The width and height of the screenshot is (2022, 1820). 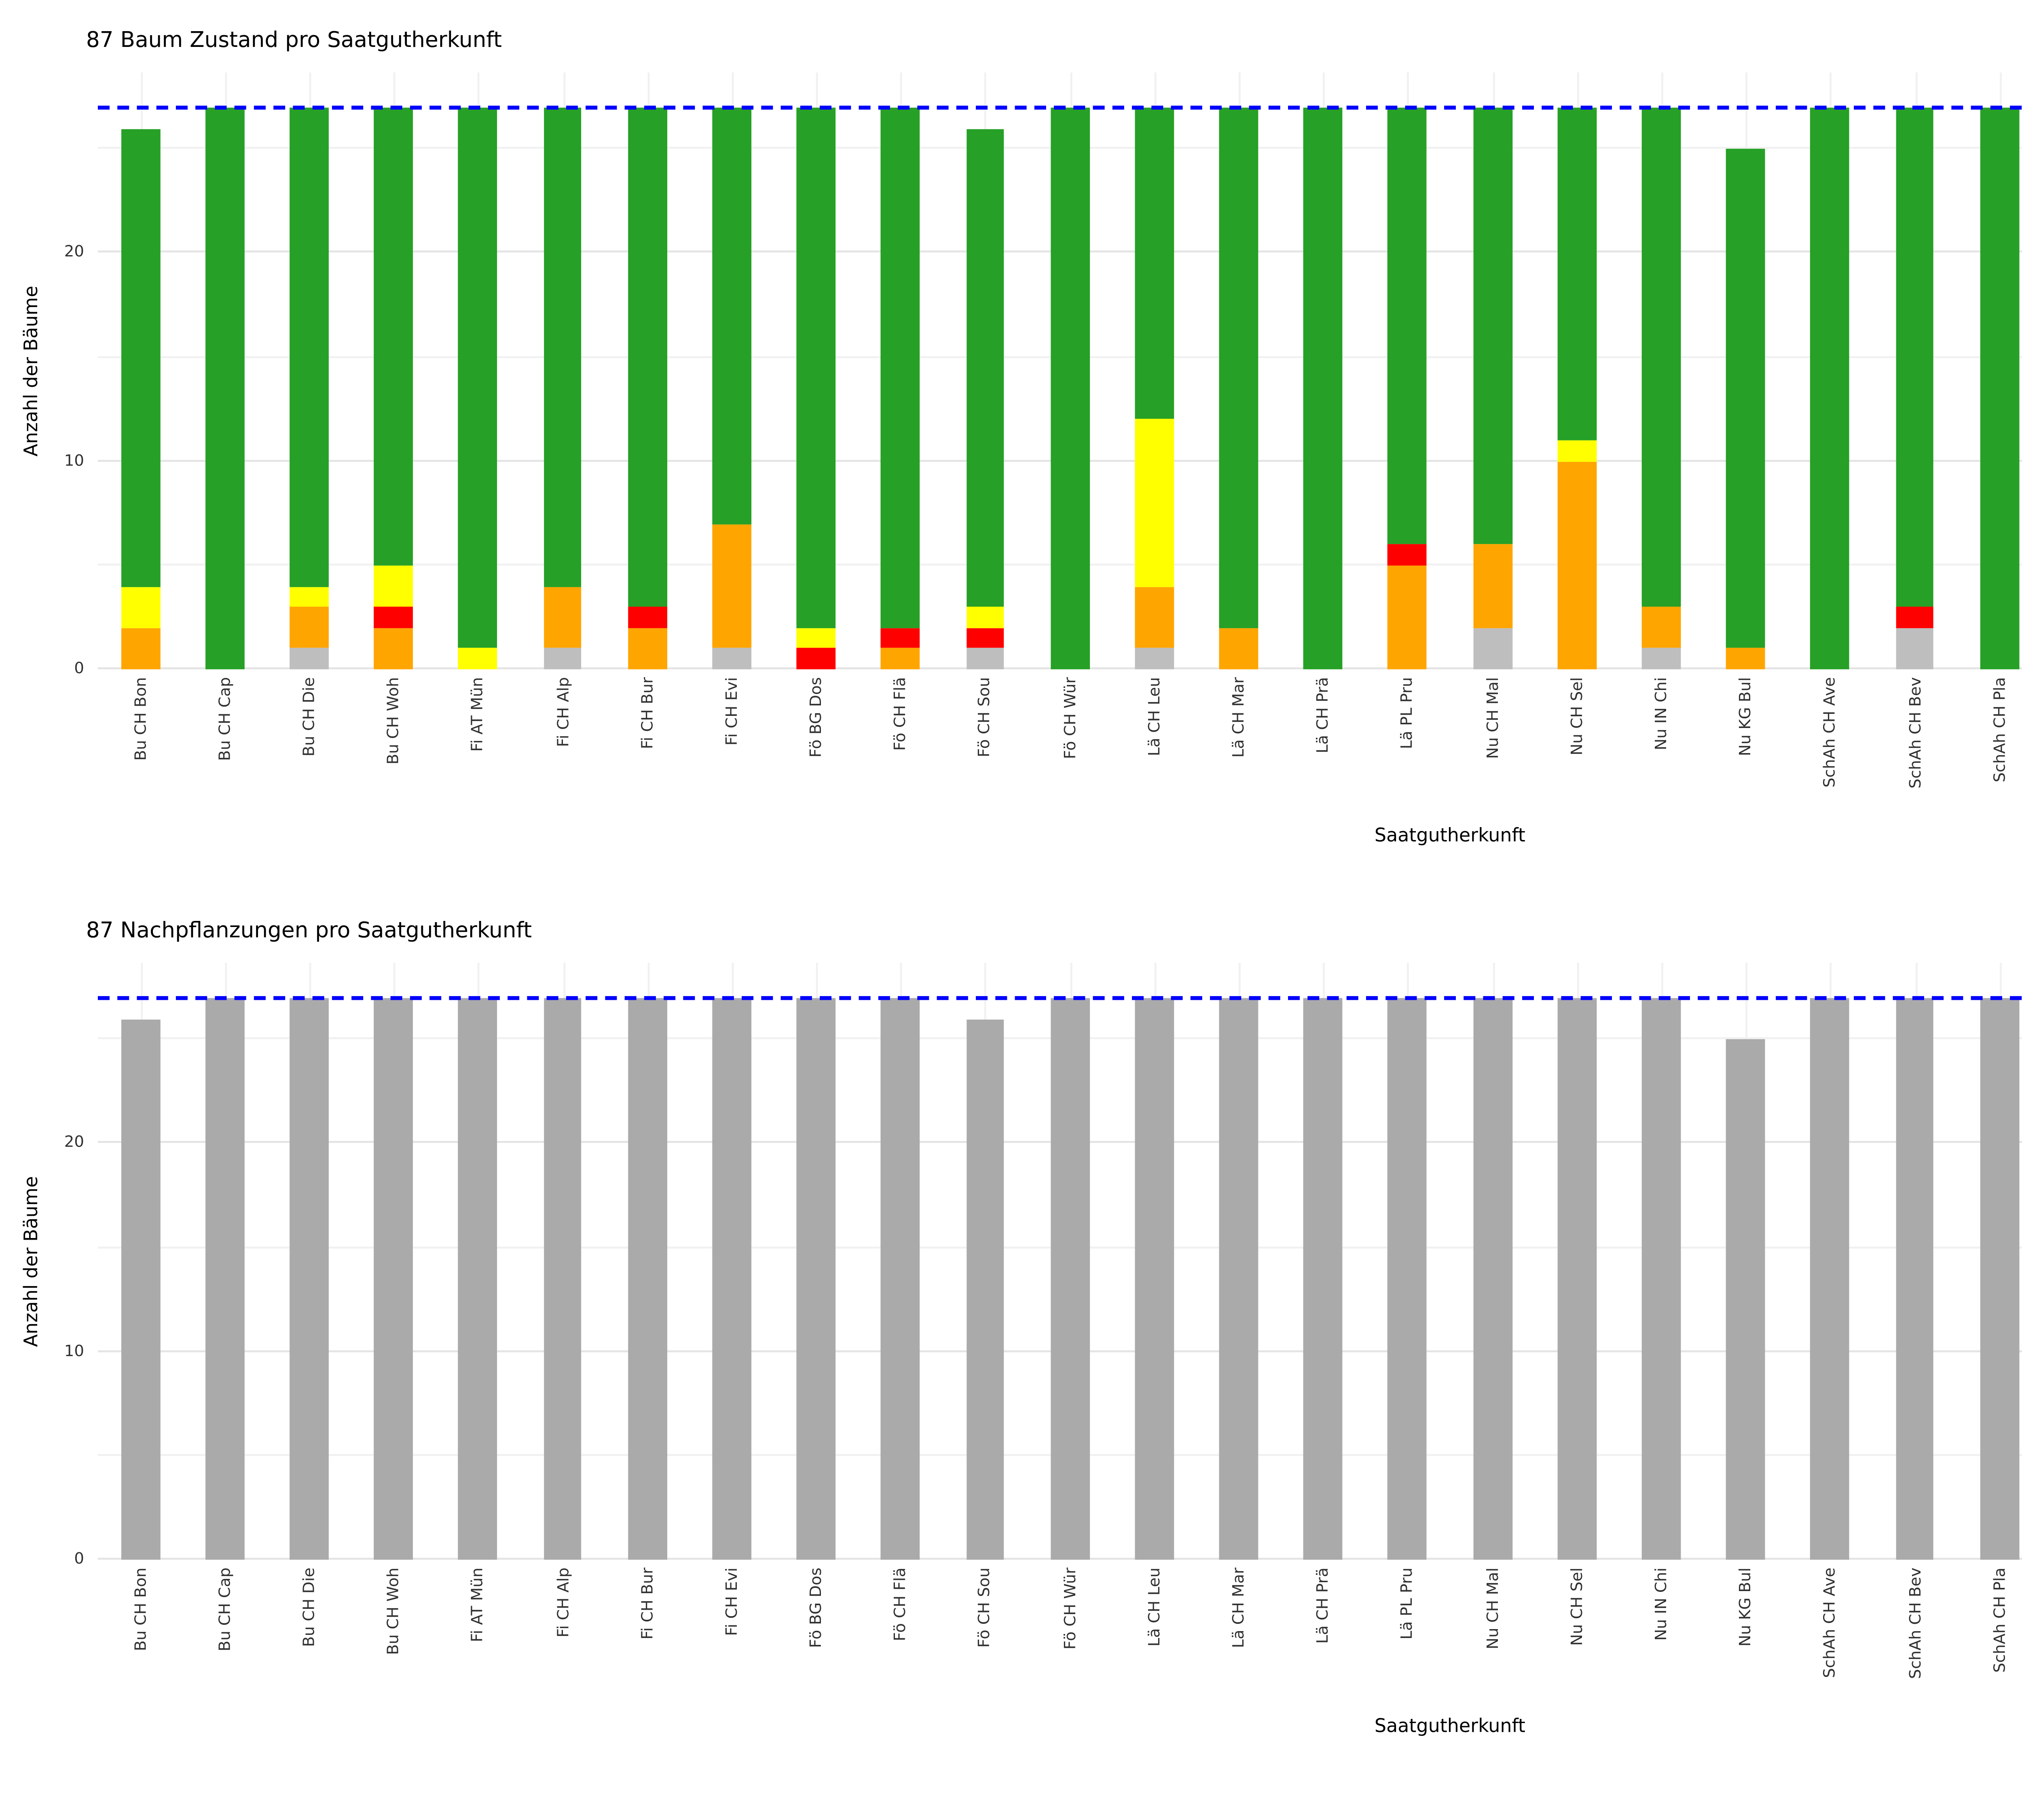 What do you see at coordinates (478, 714) in the screenshot?
I see `x-tick-label: Fi AT Mün` at bounding box center [478, 714].